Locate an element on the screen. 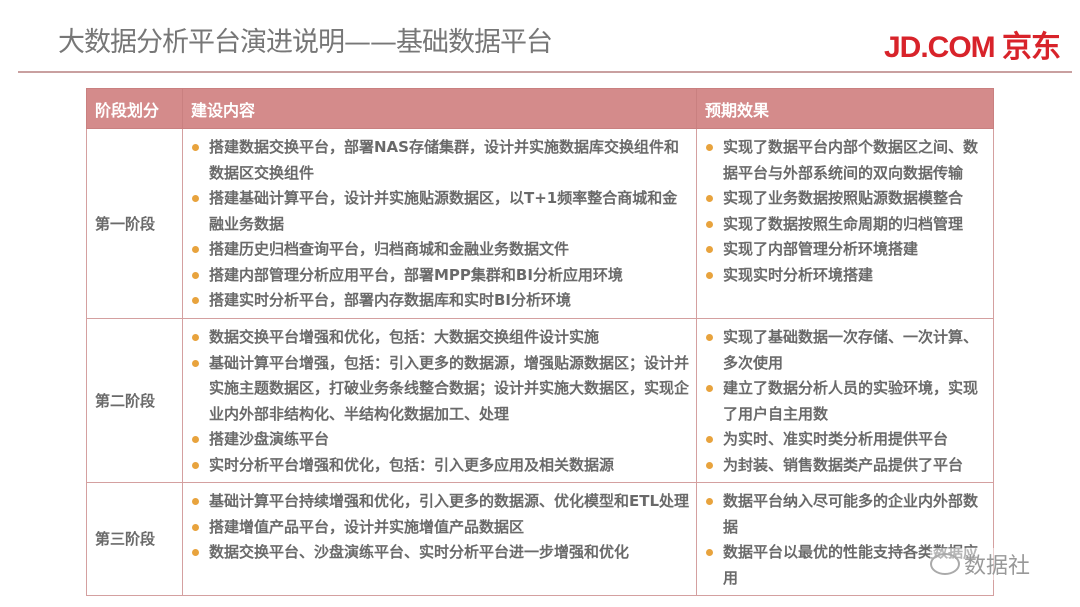  watermark: 数据社 is located at coordinates (980, 564).